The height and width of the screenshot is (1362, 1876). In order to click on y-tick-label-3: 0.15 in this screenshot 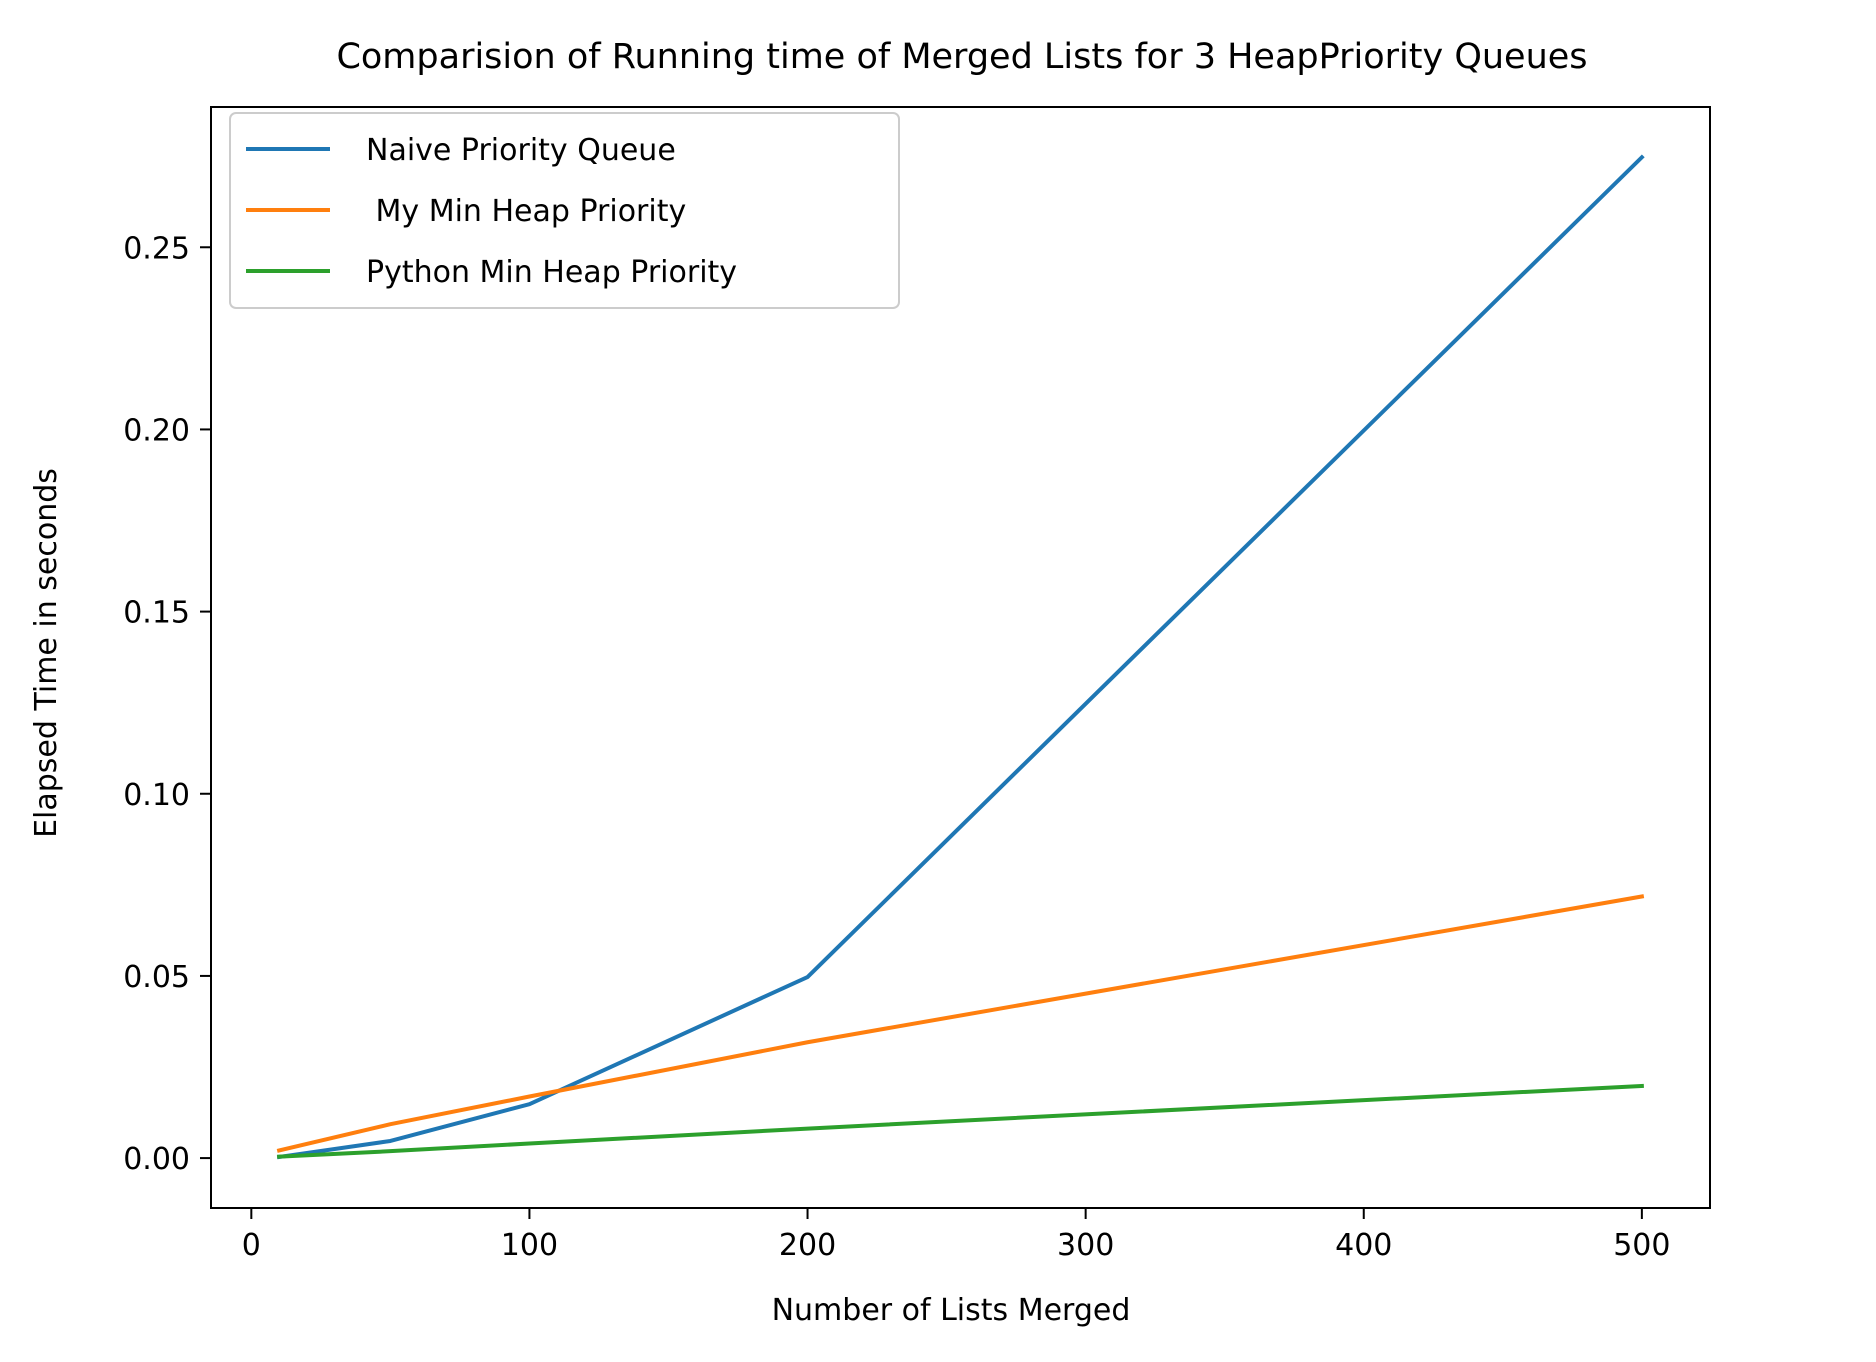, I will do `click(156, 613)`.